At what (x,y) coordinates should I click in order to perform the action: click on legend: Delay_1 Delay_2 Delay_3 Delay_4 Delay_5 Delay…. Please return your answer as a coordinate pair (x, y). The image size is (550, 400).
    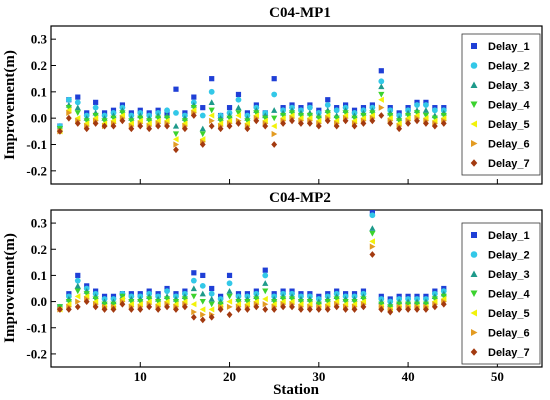
    Looking at the image, I should click on (501, 293).